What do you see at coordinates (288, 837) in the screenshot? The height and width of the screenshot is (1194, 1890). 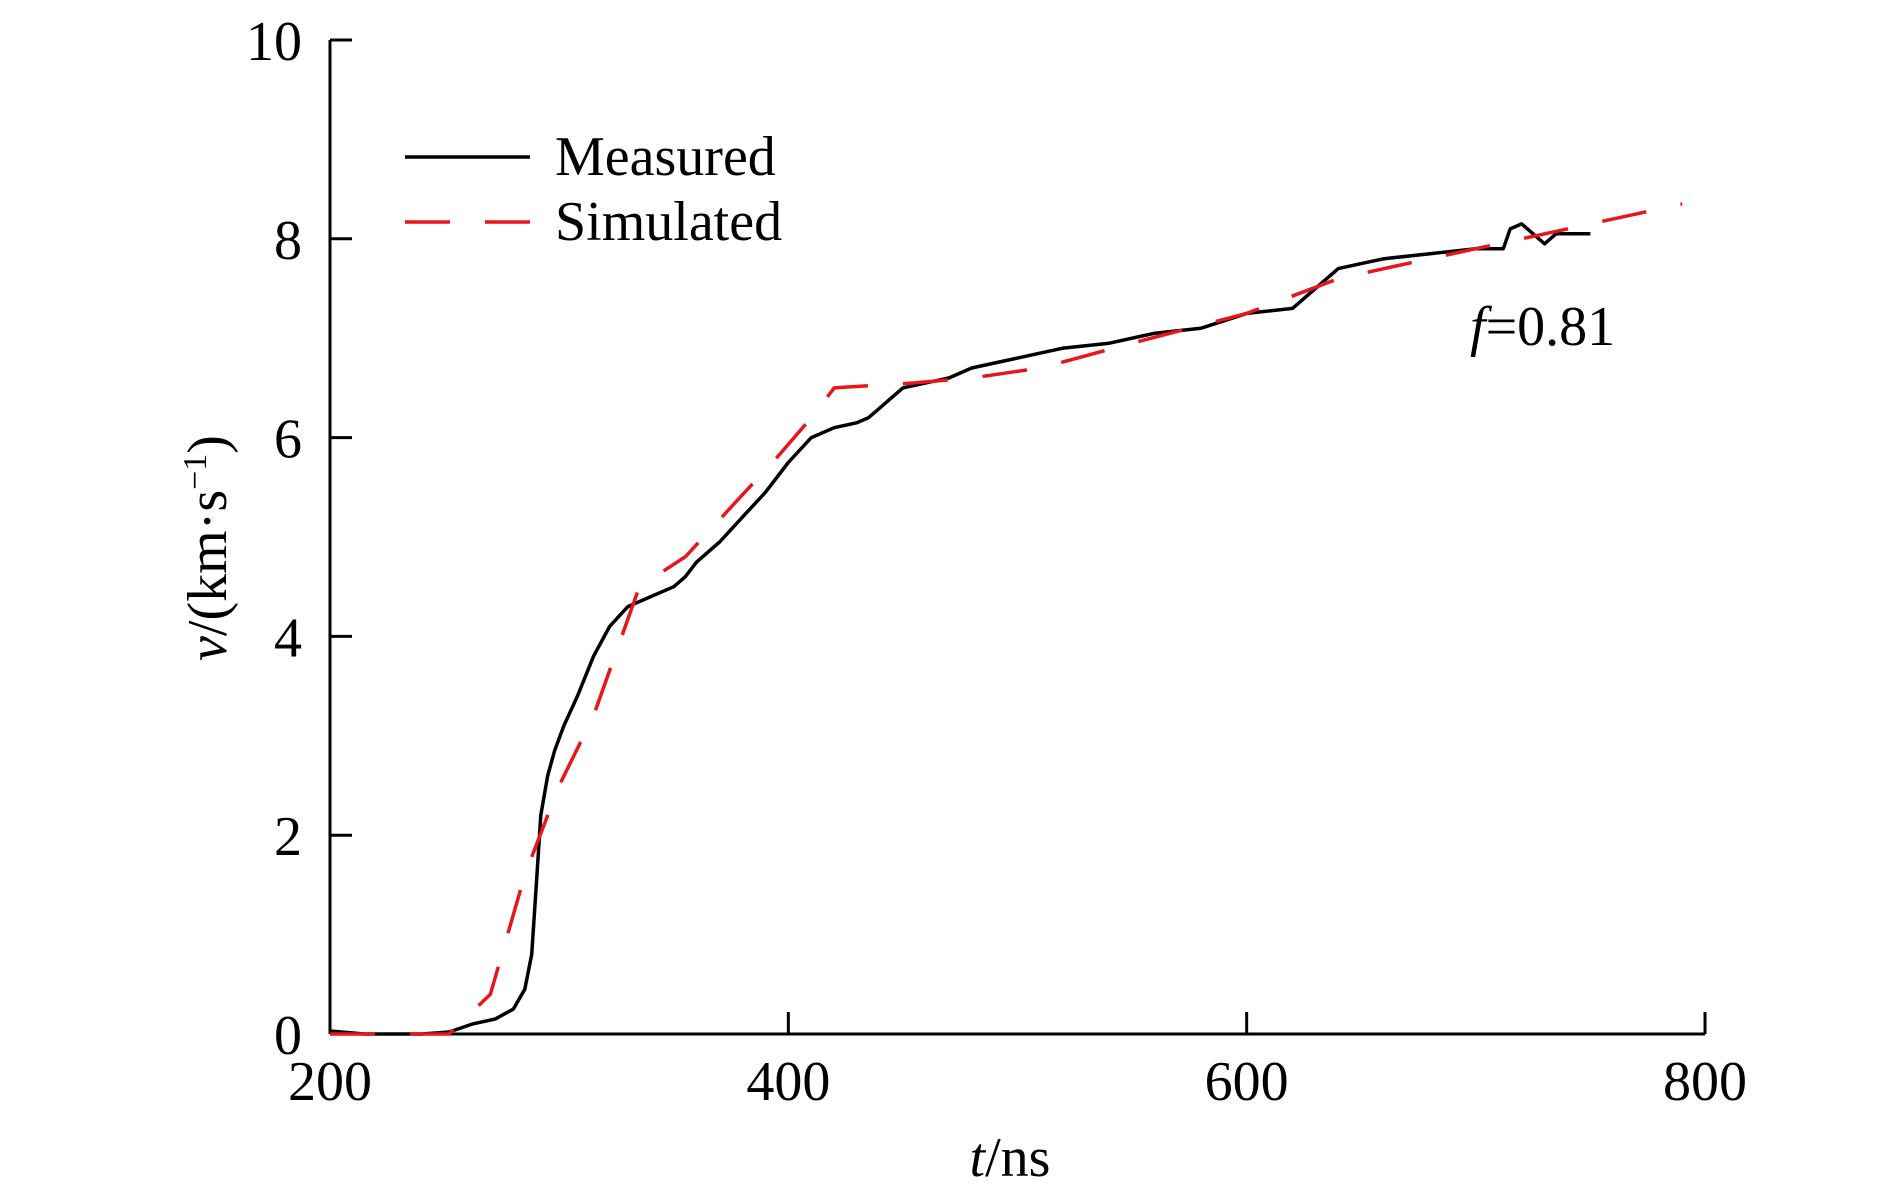 I see `y-tick-label: 2` at bounding box center [288, 837].